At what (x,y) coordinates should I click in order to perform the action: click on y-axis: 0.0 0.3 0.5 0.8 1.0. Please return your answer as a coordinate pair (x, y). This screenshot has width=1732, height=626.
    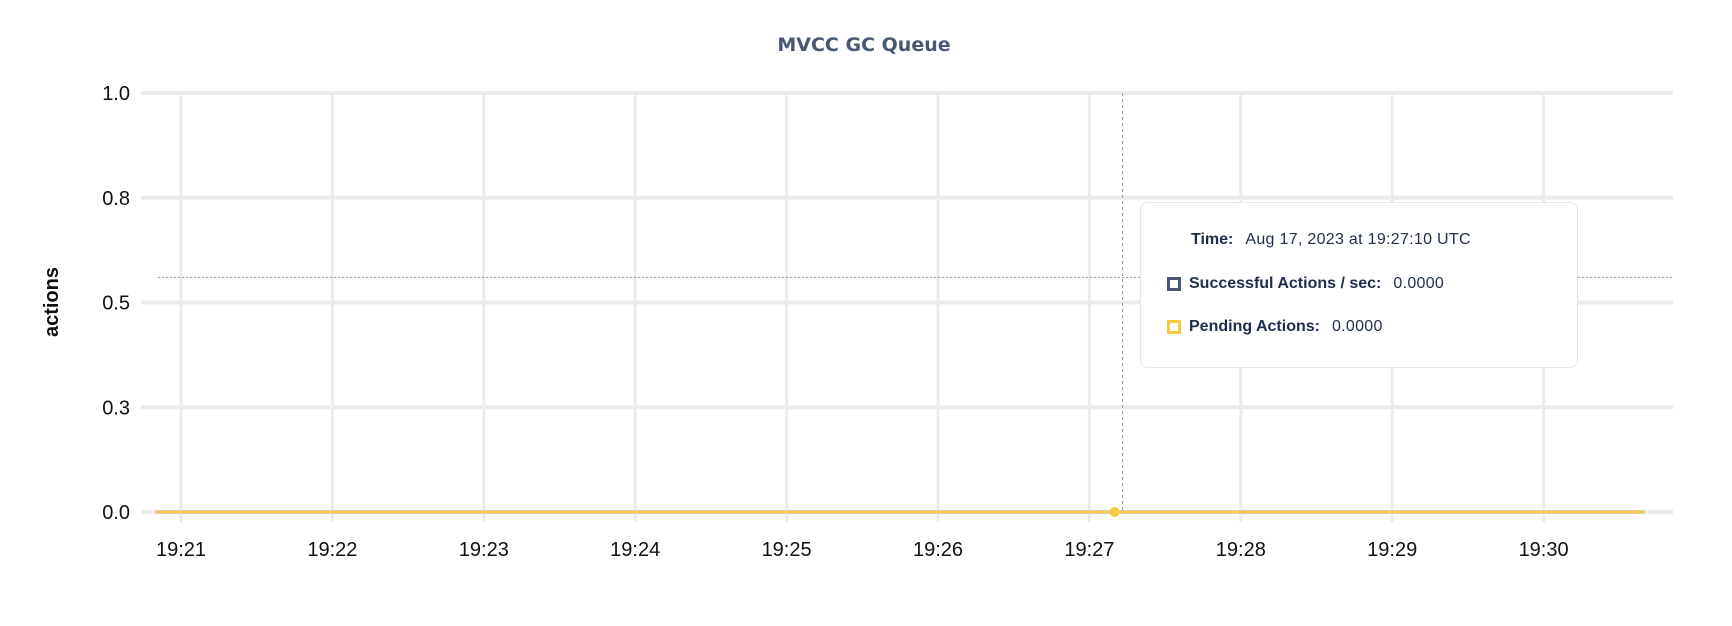
    Looking at the image, I should click on (116, 303).